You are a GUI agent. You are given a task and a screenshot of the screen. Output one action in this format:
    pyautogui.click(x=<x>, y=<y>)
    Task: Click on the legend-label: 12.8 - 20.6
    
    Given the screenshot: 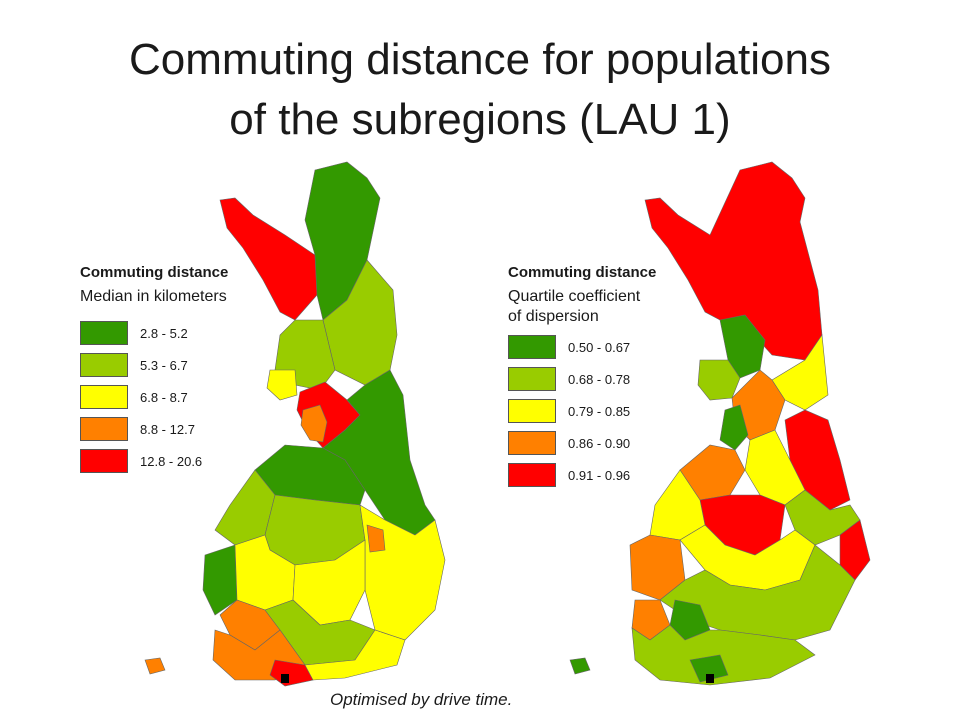 What is the action you would take?
    pyautogui.click(x=171, y=461)
    